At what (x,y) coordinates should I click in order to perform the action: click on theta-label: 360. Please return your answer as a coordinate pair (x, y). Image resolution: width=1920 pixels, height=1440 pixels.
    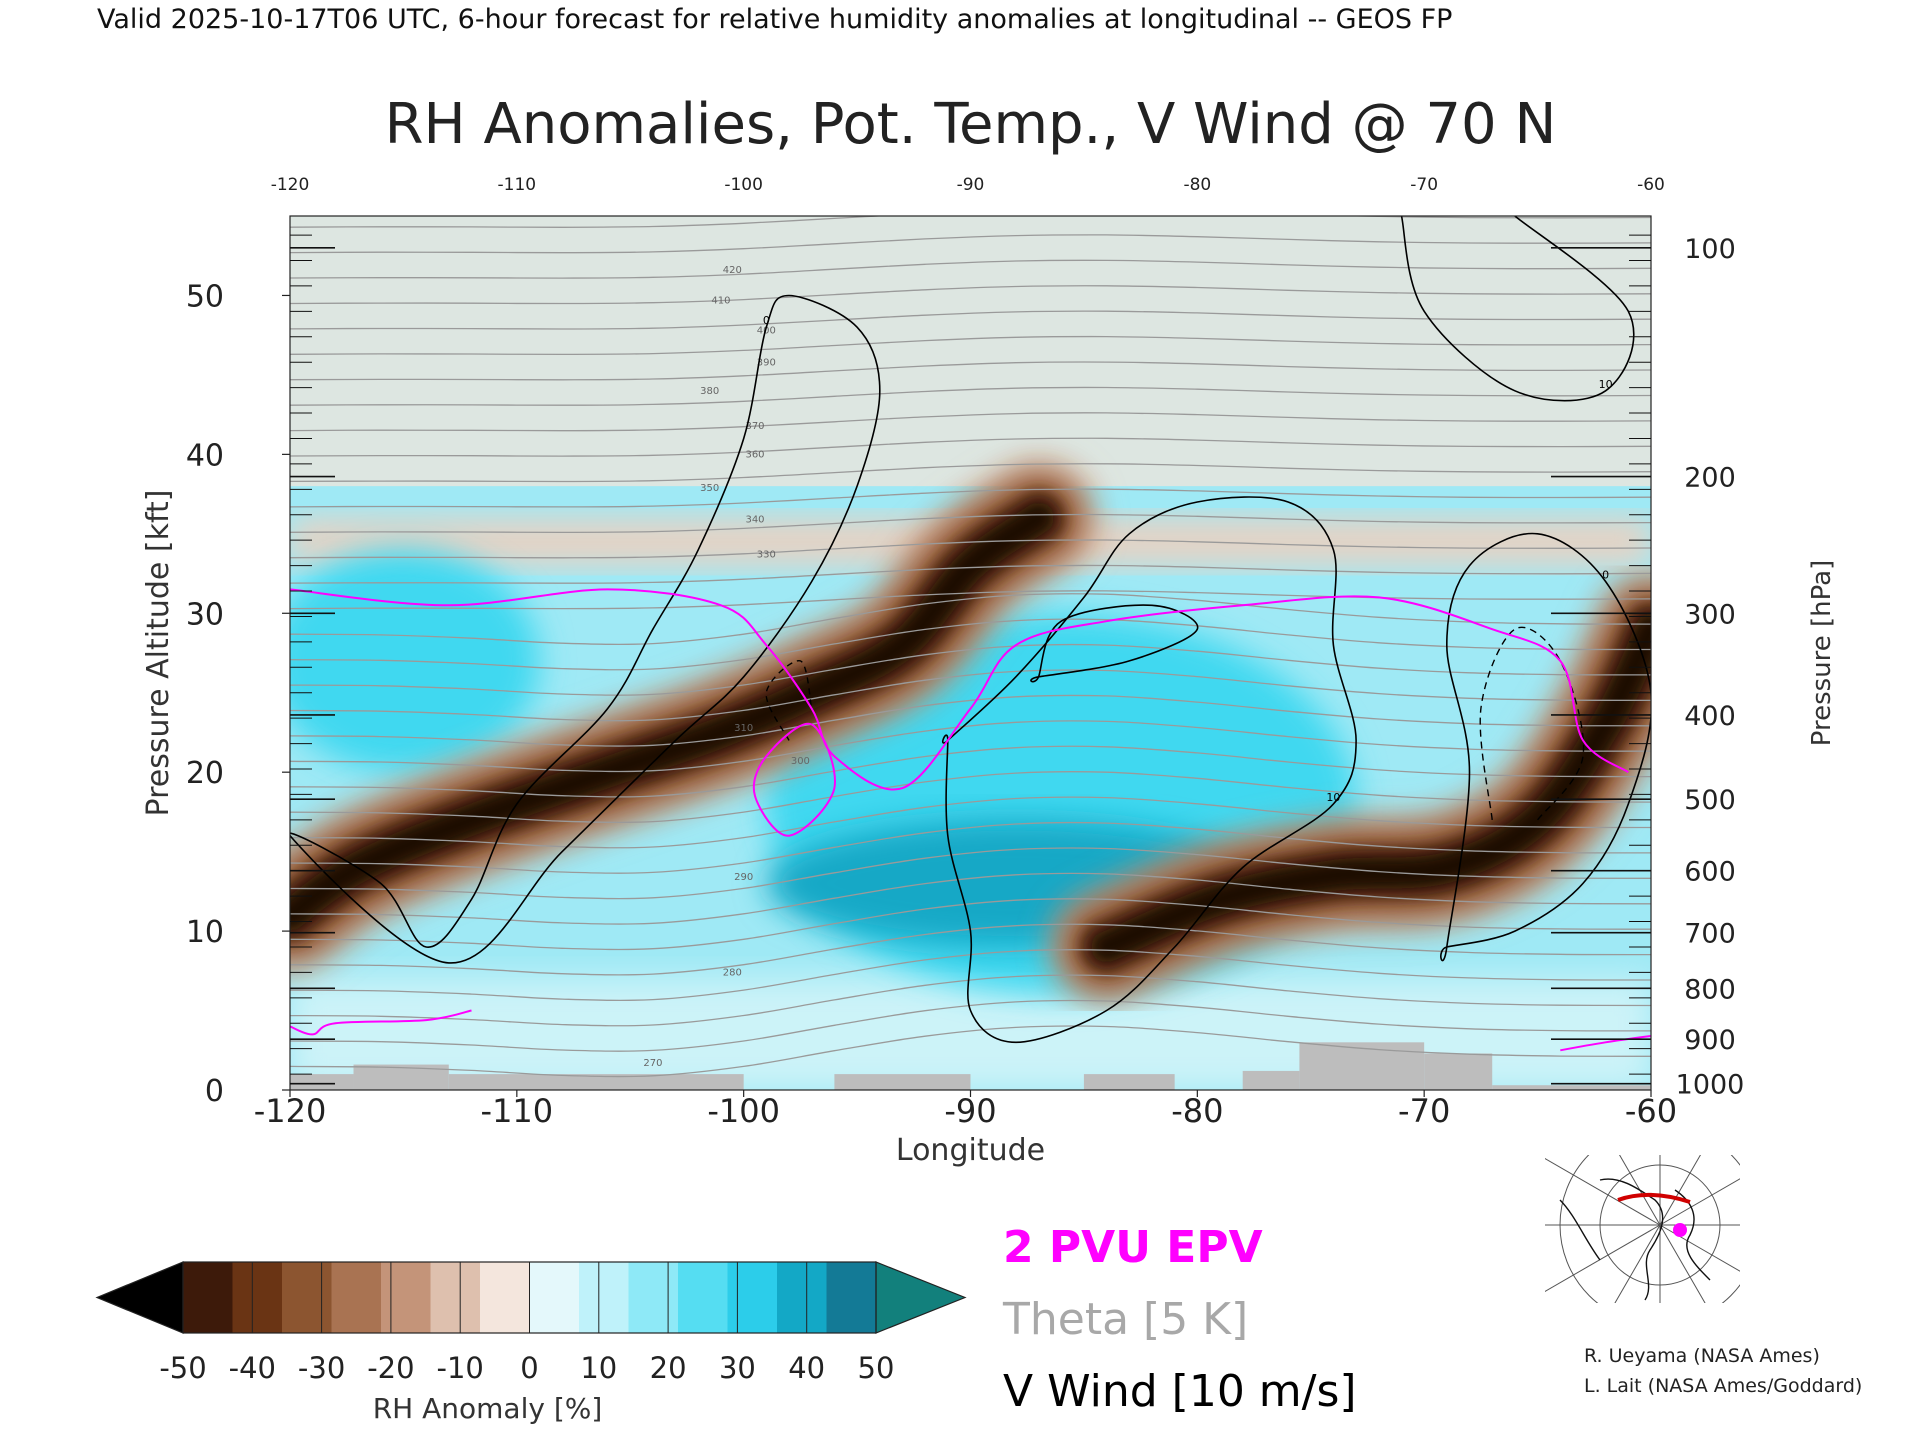
    Looking at the image, I should click on (754, 455).